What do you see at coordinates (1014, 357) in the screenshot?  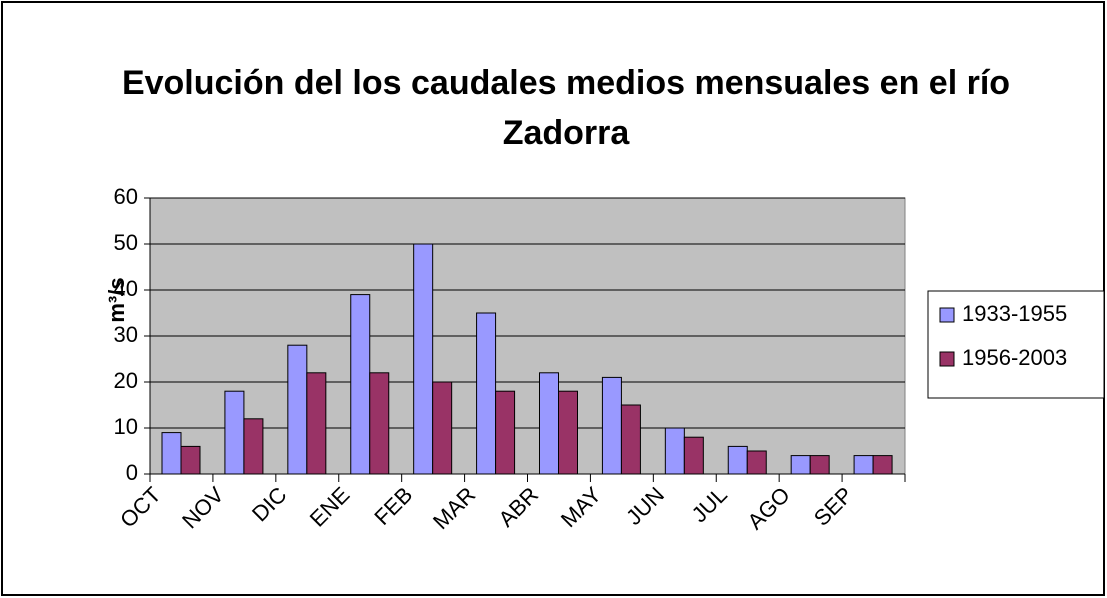 I see `legend-label: 1956-2003` at bounding box center [1014, 357].